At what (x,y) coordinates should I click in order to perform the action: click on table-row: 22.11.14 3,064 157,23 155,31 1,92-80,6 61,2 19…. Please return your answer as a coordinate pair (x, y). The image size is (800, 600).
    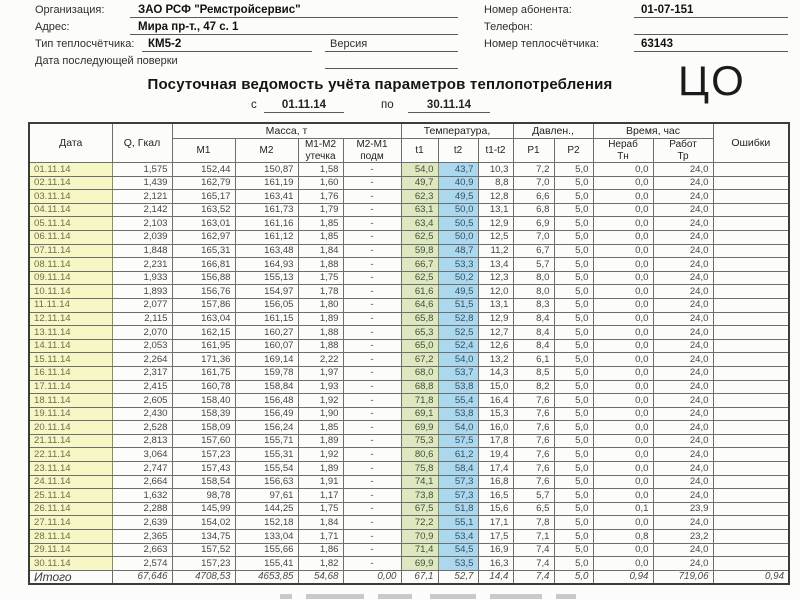
    Looking at the image, I should click on (409, 455).